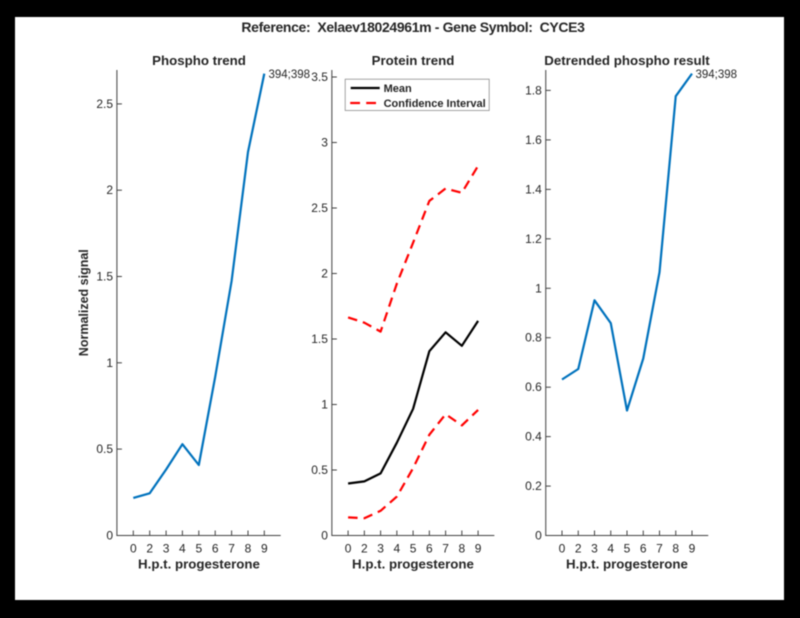  What do you see at coordinates (413, 60) in the screenshot?
I see `svg-text: Protein trend` at bounding box center [413, 60].